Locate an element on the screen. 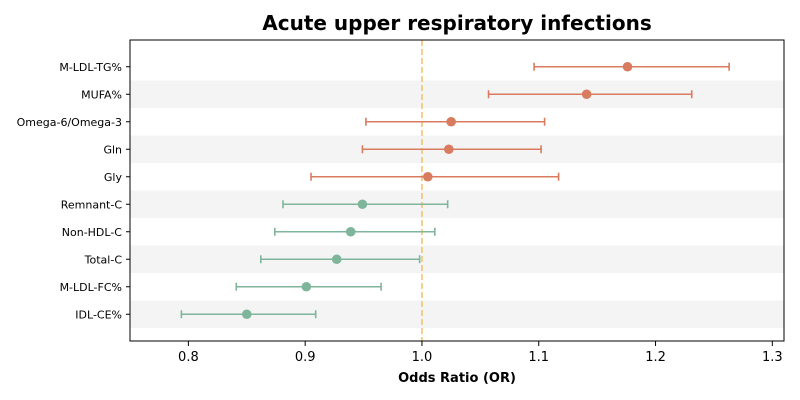  y-tick-label: Gly is located at coordinates (113, 177).